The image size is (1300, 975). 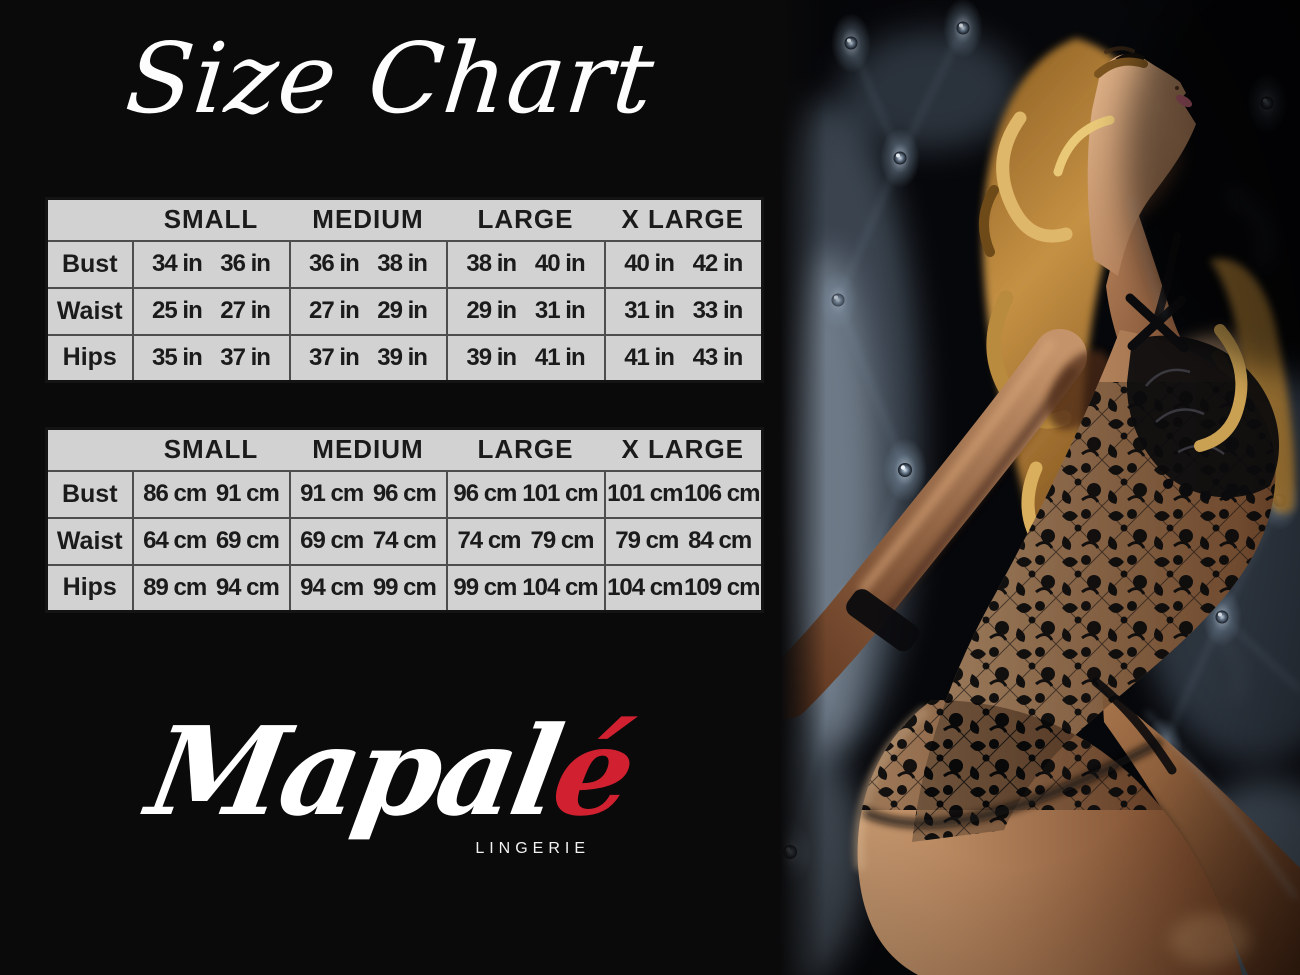 I want to click on size-value: 64 cm, so click(x=175, y=540).